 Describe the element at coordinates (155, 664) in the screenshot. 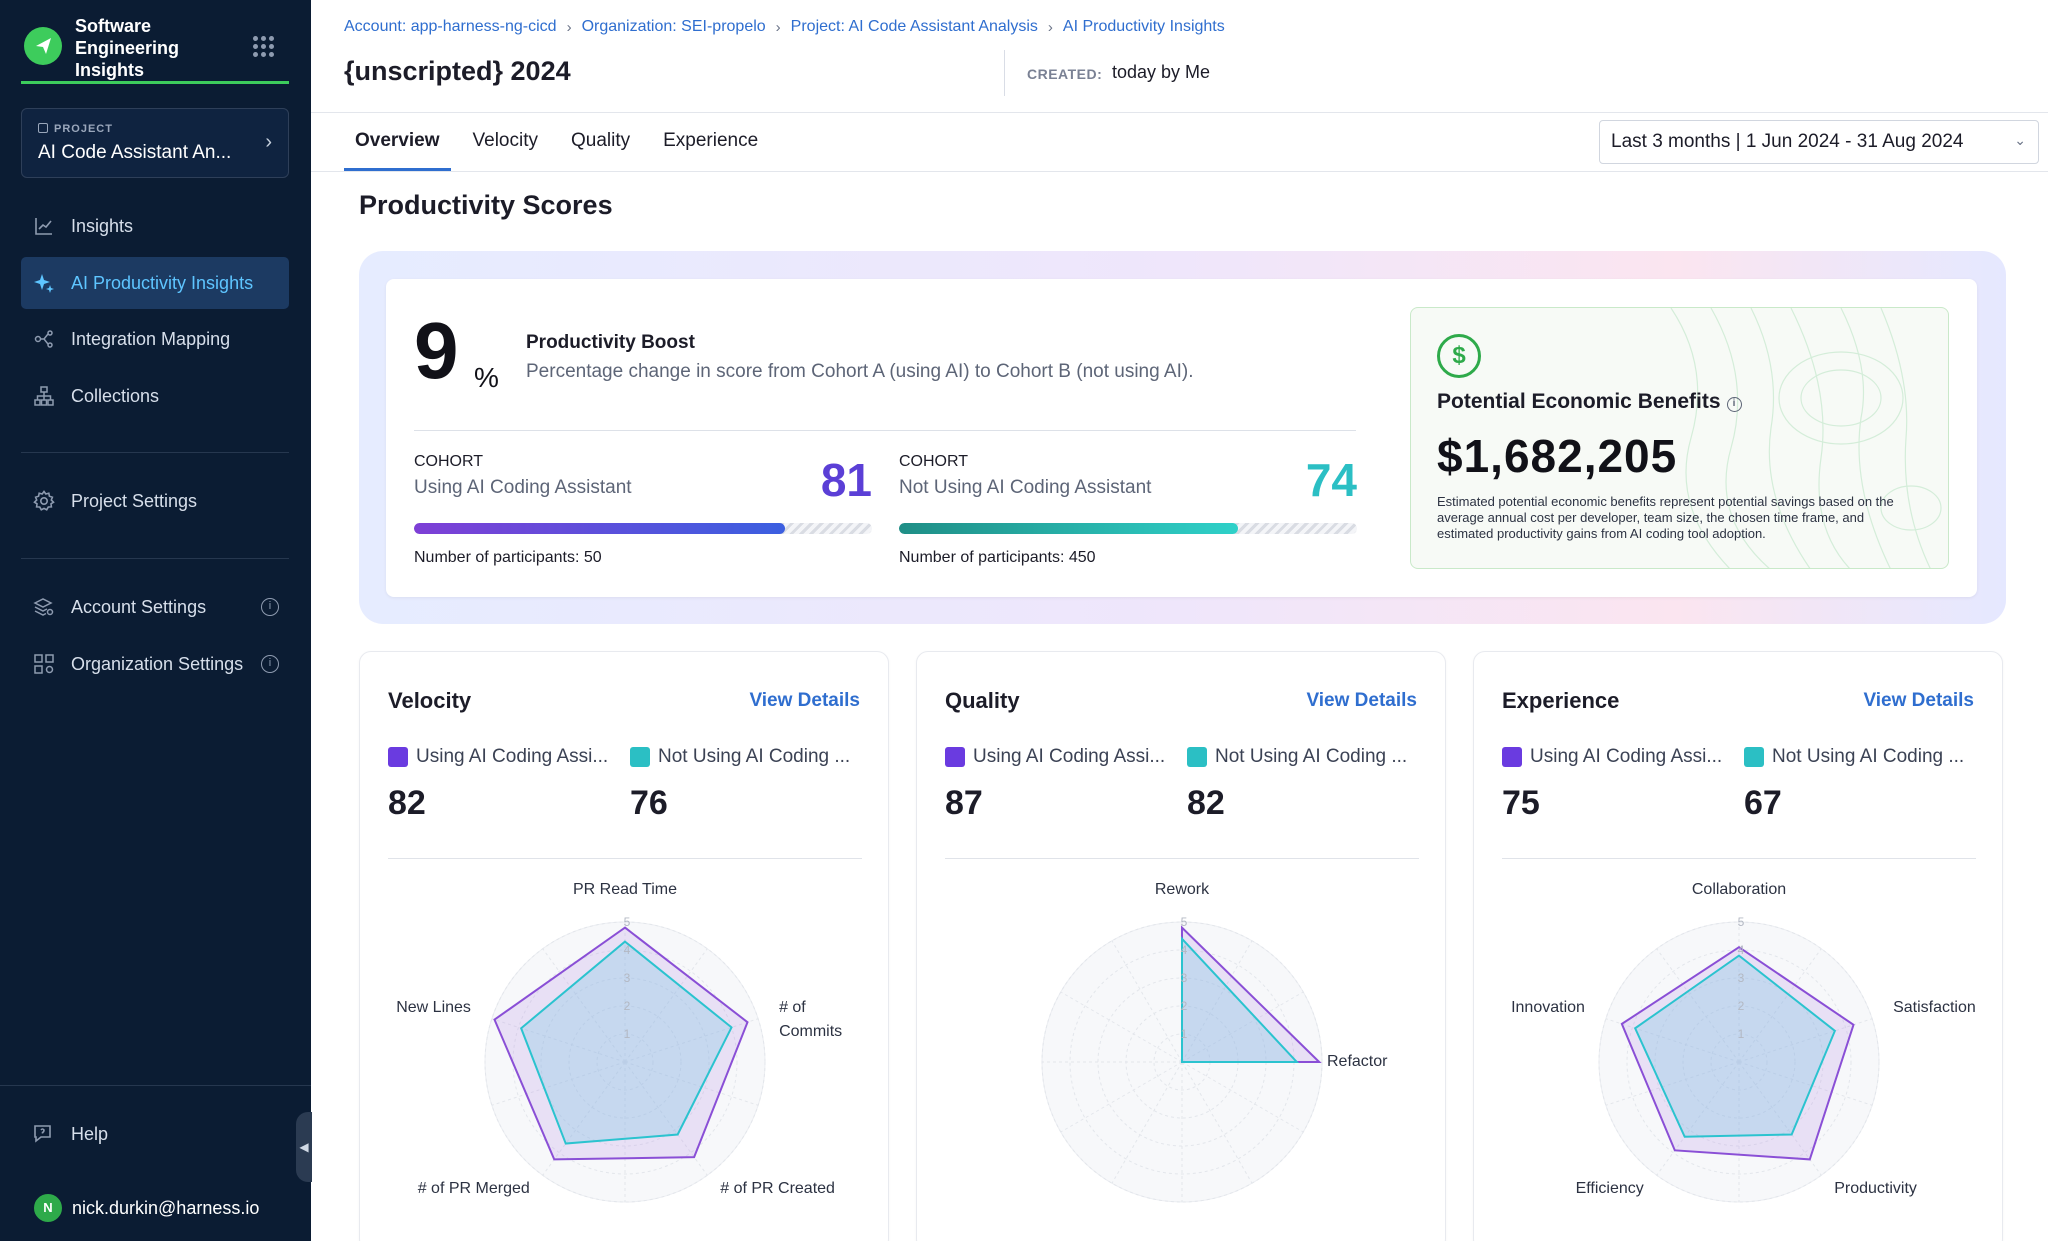

I see `sidebar-item-organization-settings: Organization Settings i` at that location.